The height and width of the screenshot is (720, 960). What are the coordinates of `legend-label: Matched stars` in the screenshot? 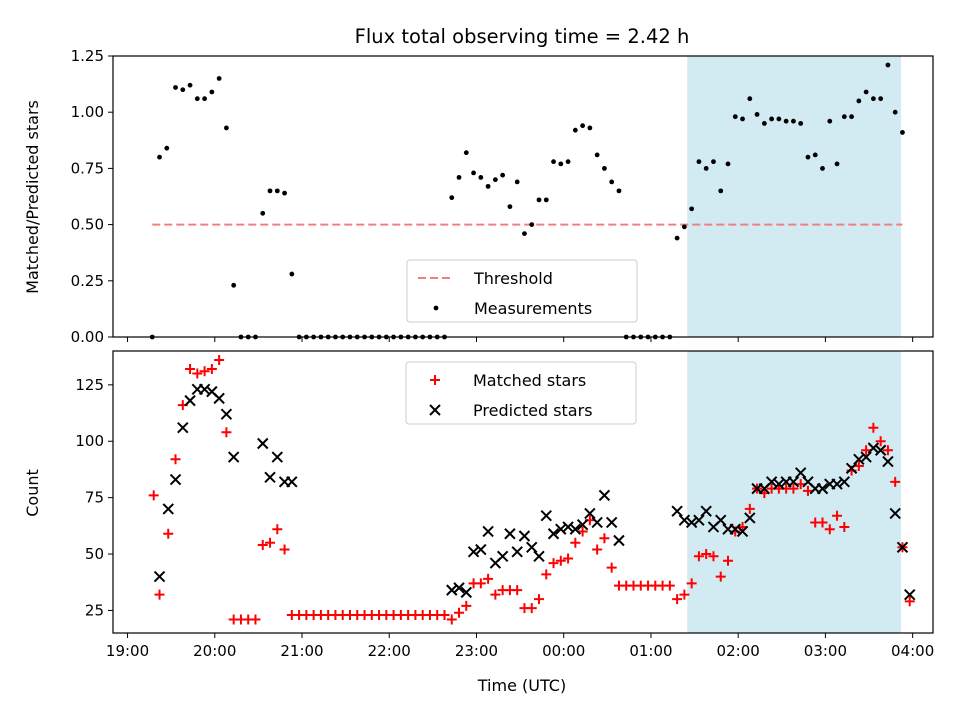 It's located at (529, 380).